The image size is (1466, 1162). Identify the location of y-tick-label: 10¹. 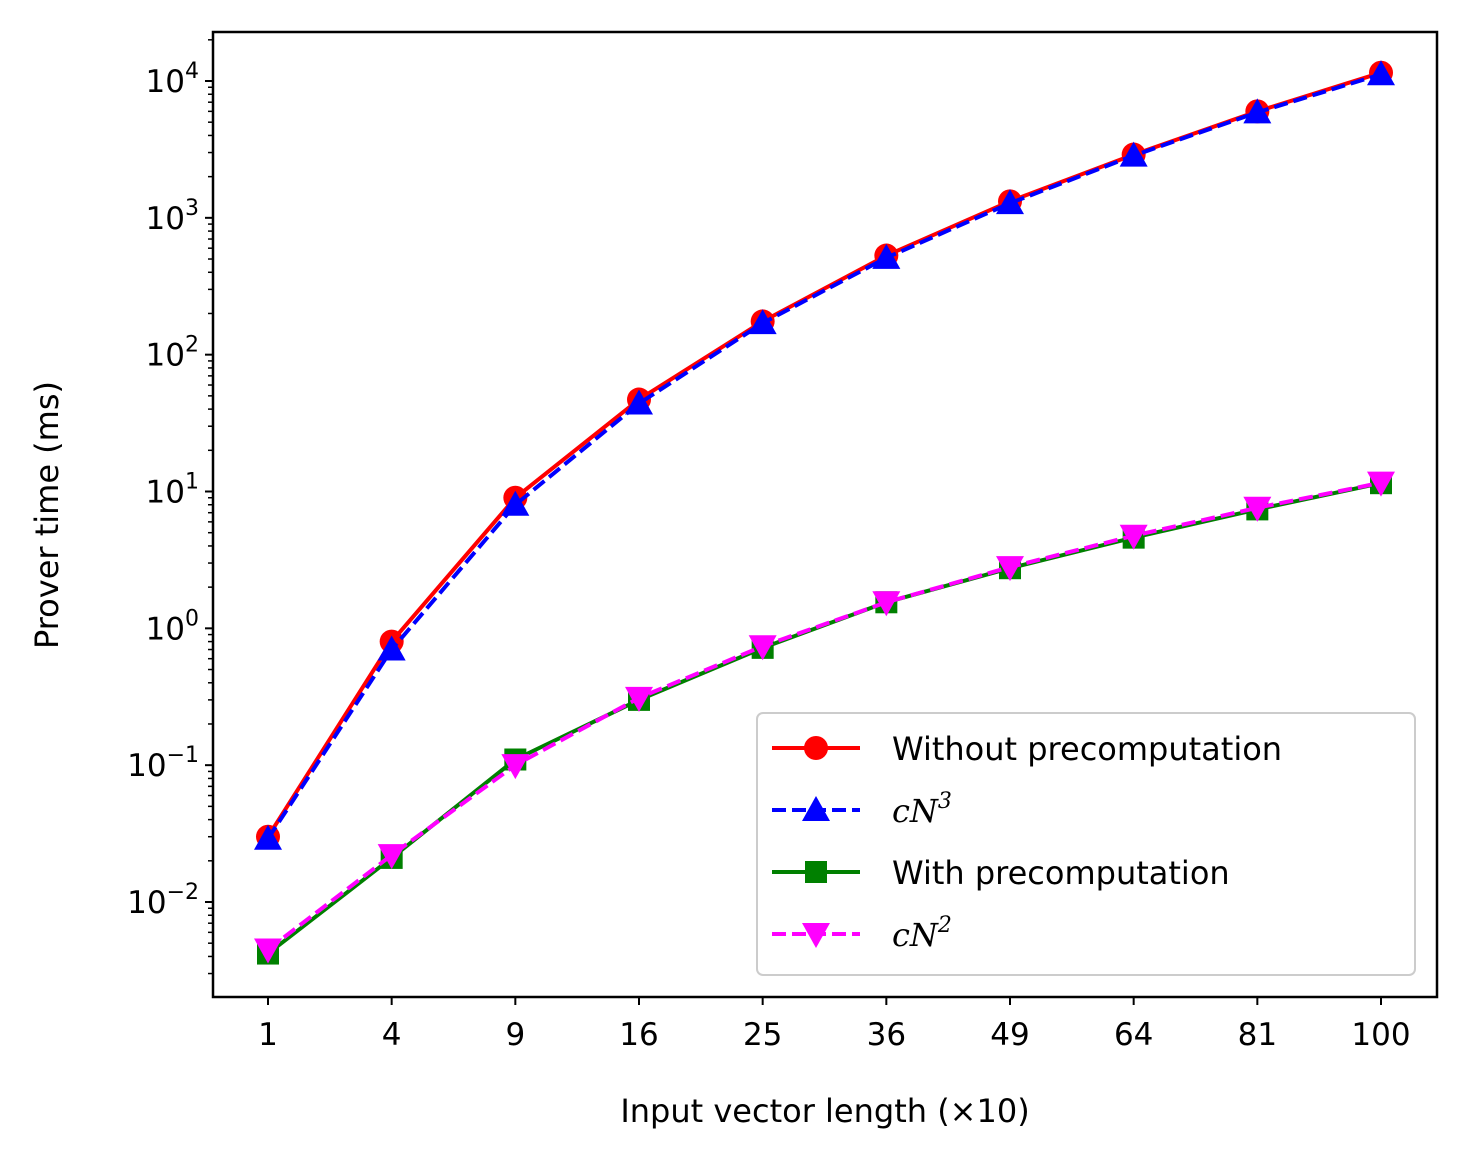
(172, 490).